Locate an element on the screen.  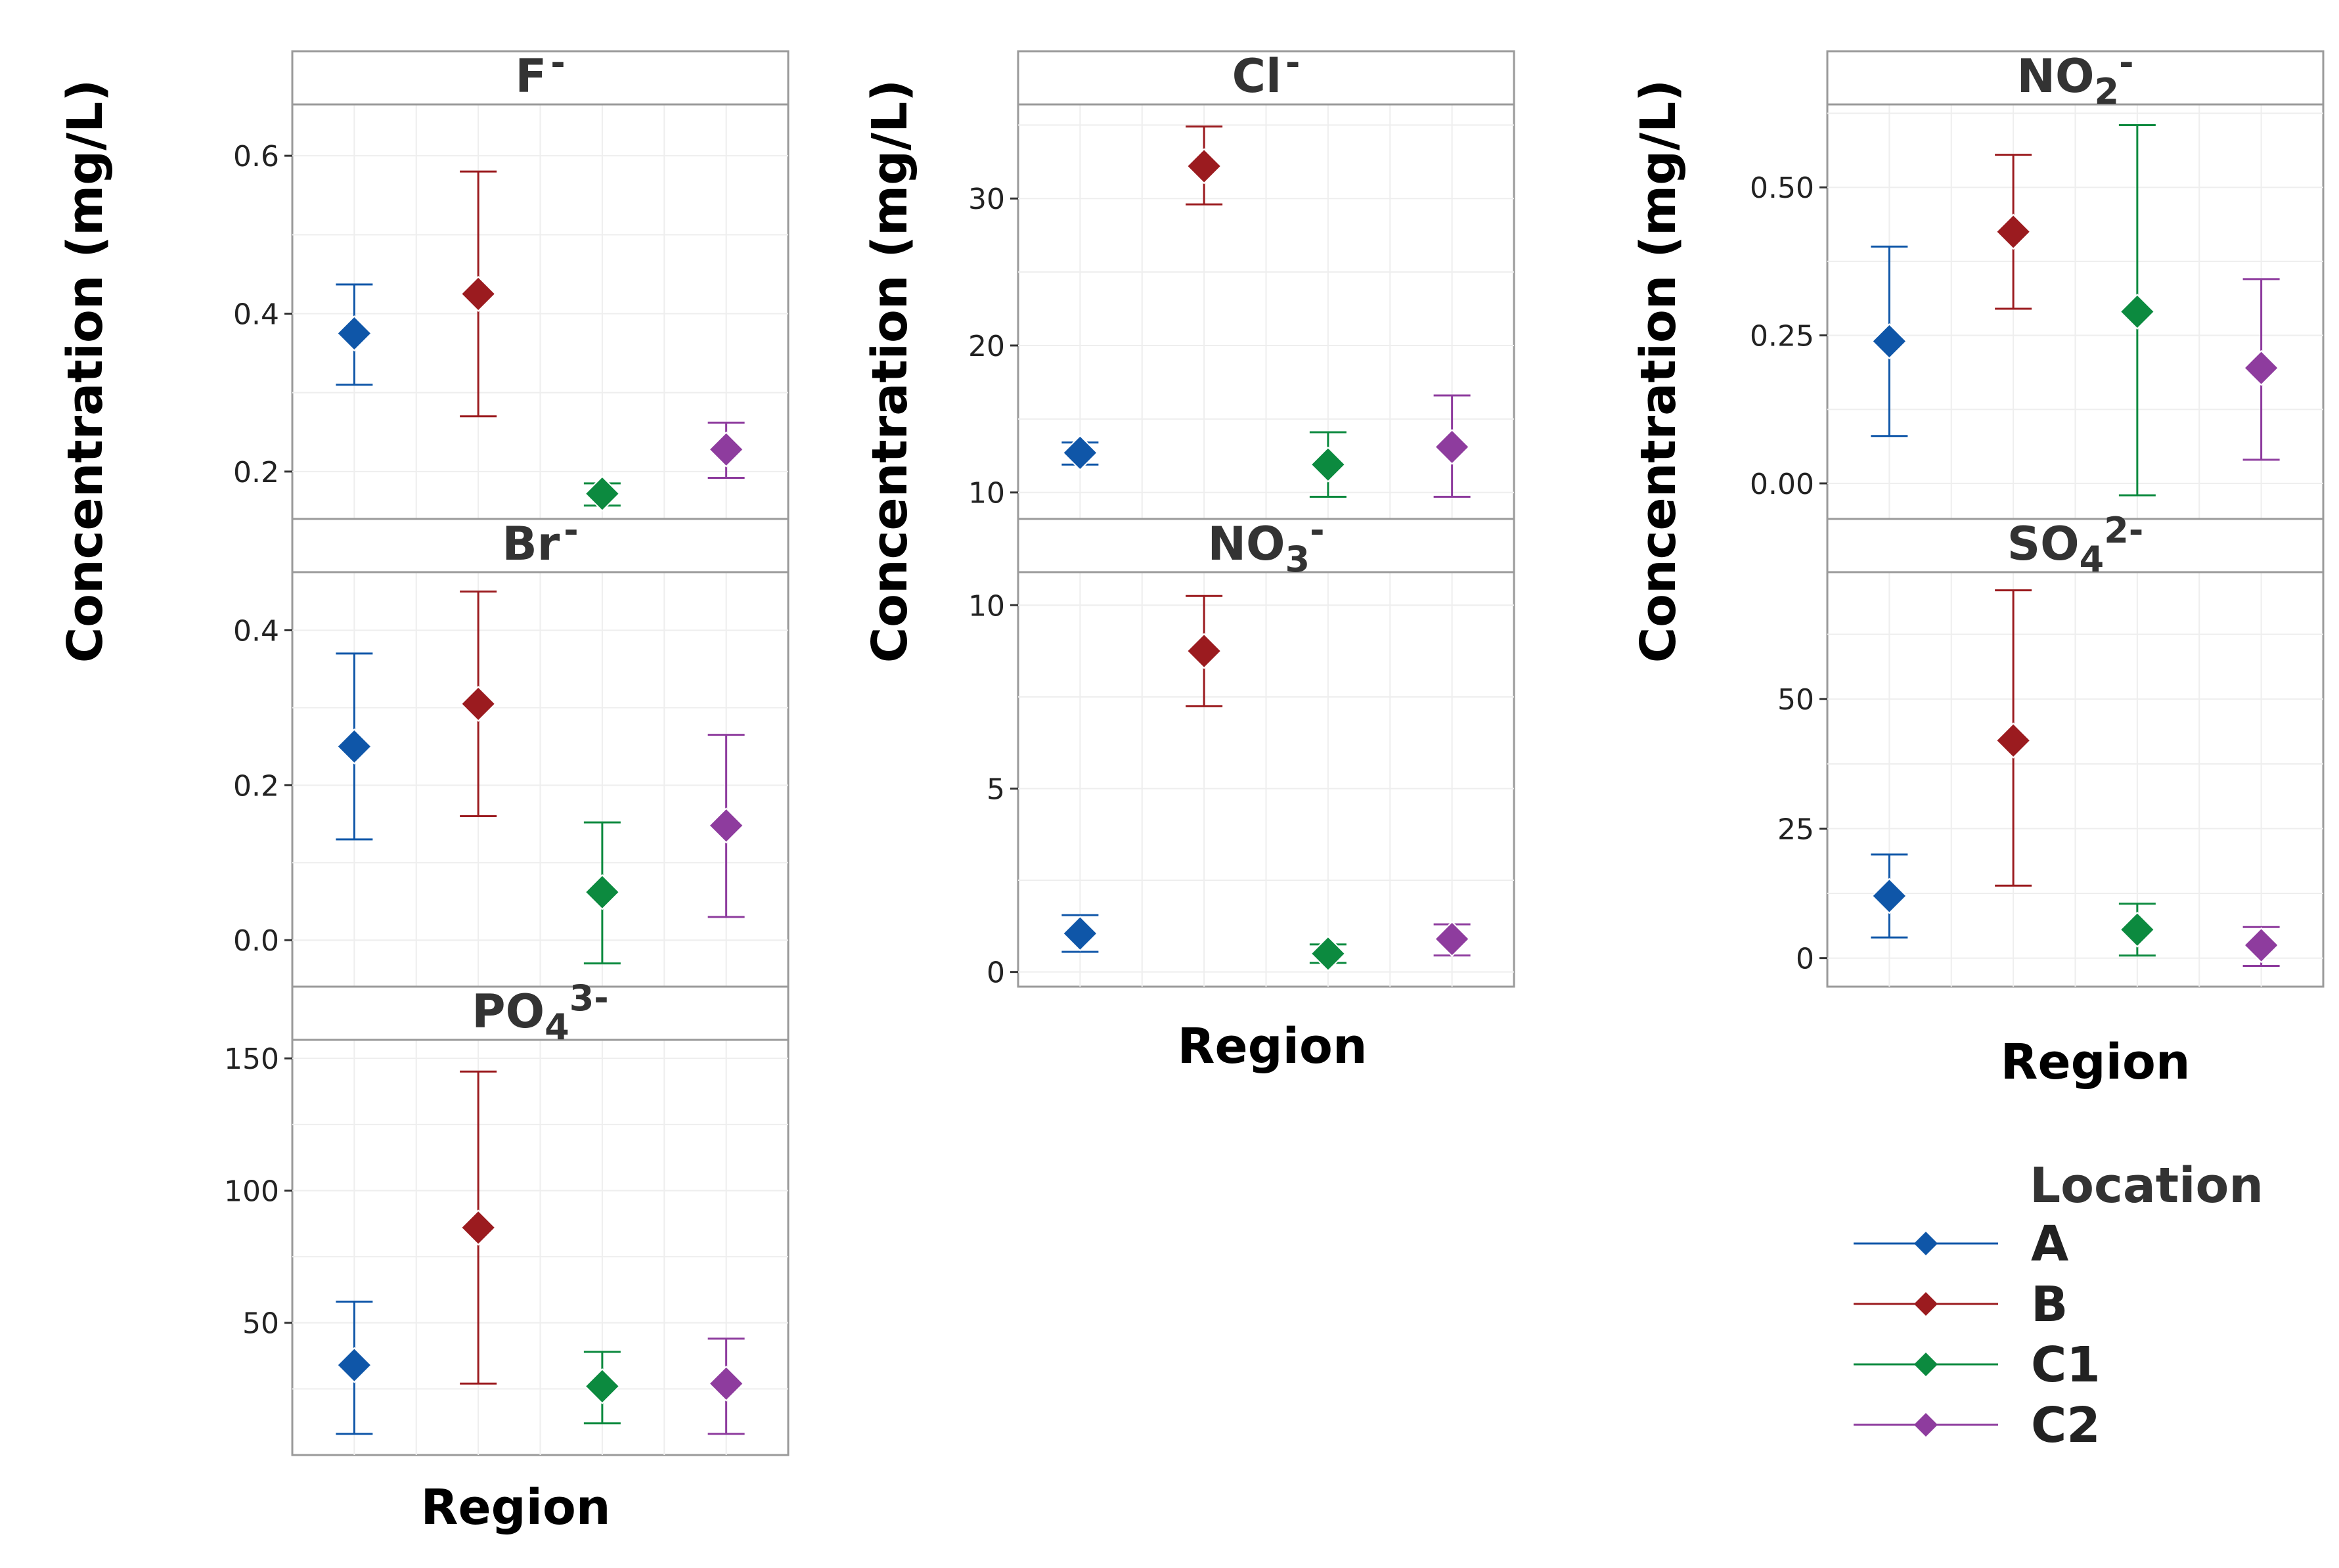
facet-label-SO4: SO42- is located at coordinates (2075, 545).